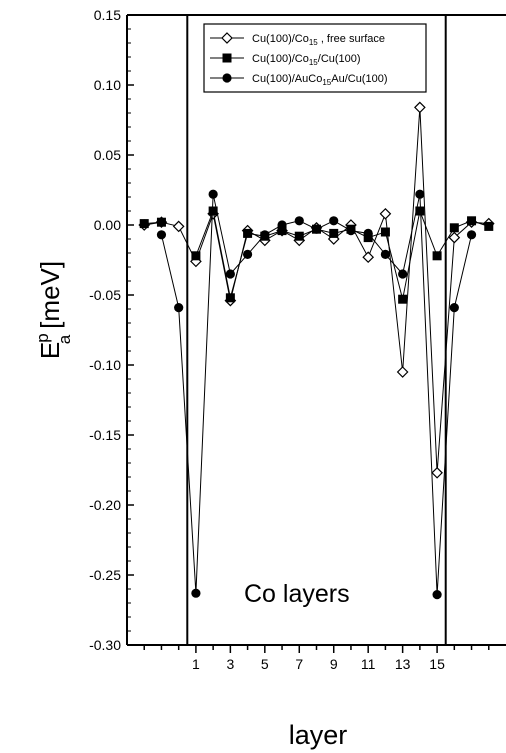 The height and width of the screenshot is (753, 506). What do you see at coordinates (403, 664) in the screenshot?
I see `x-tick-label: 13` at bounding box center [403, 664].